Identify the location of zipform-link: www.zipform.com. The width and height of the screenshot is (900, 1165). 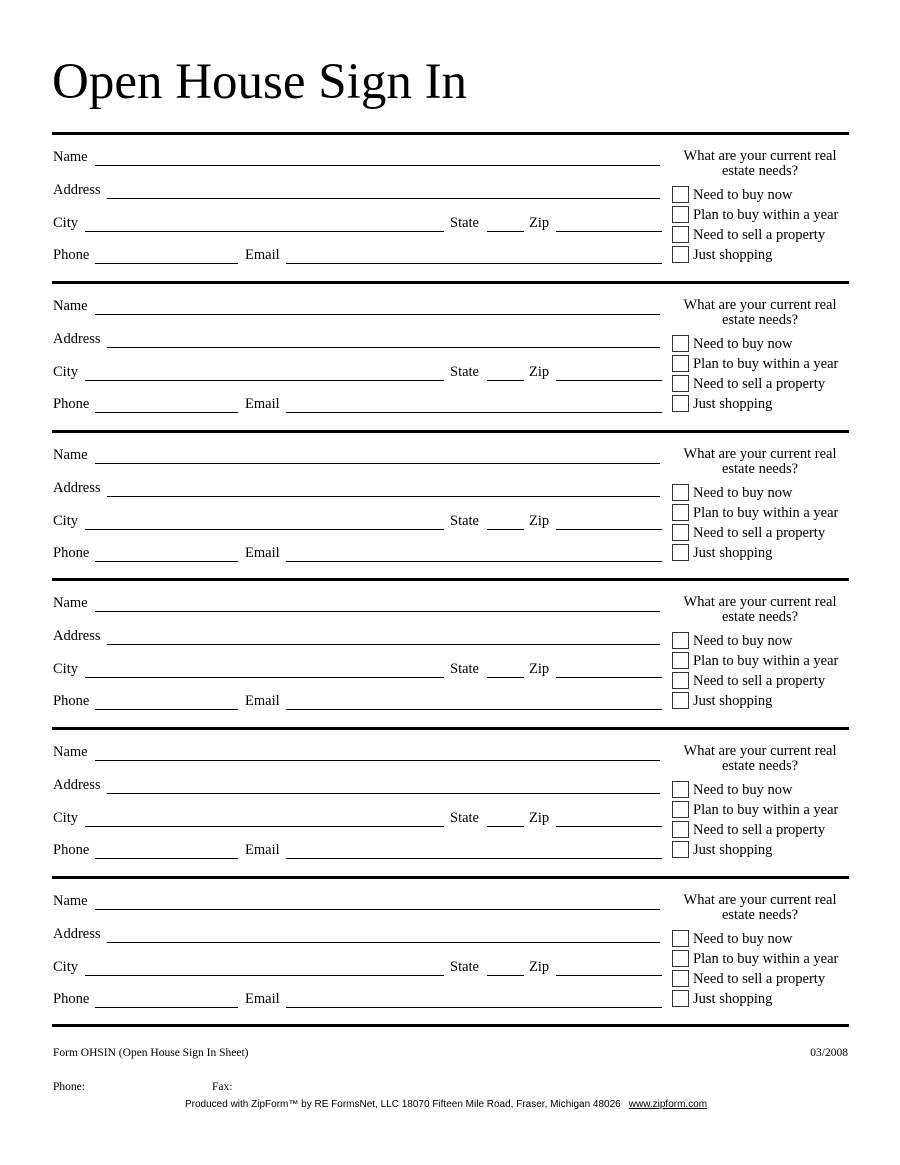
(668, 1104).